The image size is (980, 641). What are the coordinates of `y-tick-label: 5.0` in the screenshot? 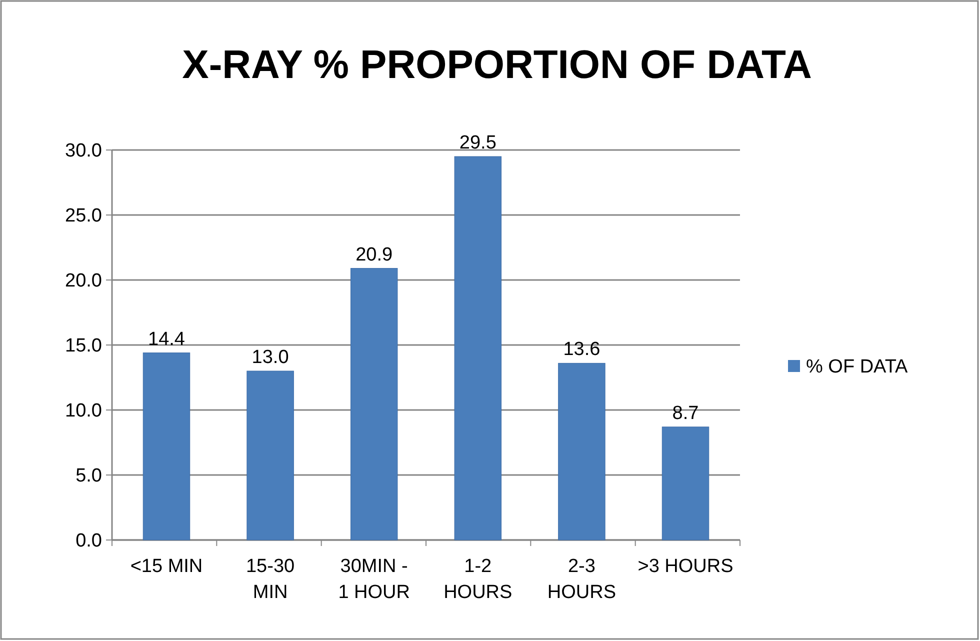 It's located at (89, 476).